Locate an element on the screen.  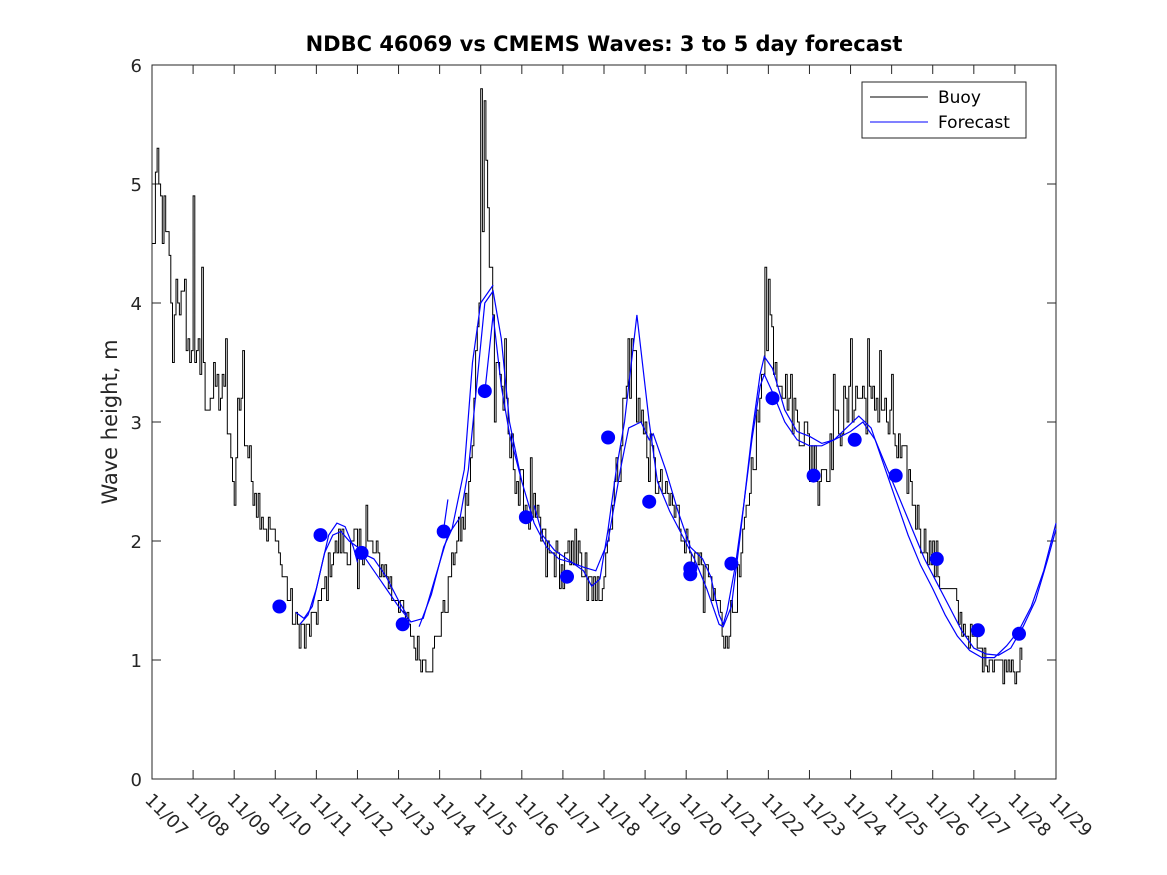
x-tick-label: 11/14 is located at coordinates (454, 816).